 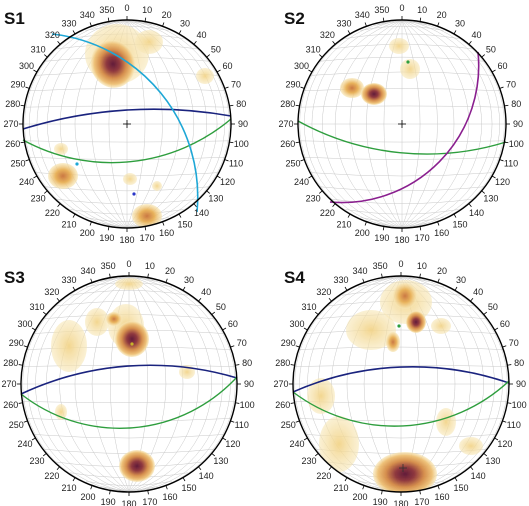 What do you see at coordinates (287, 104) in the screenshot?
I see `azimuth-label: 280` at bounding box center [287, 104].